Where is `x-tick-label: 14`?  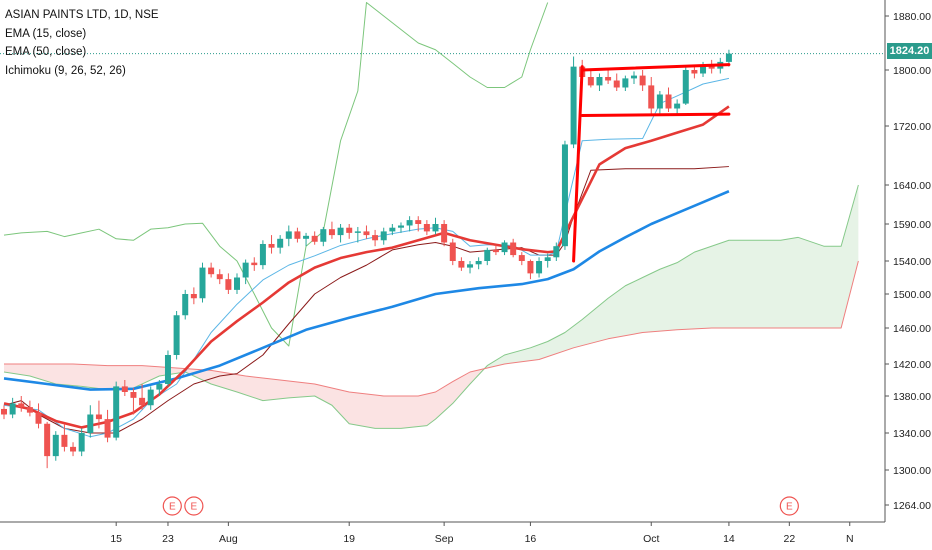
x-tick-label: 14 is located at coordinates (729, 539).